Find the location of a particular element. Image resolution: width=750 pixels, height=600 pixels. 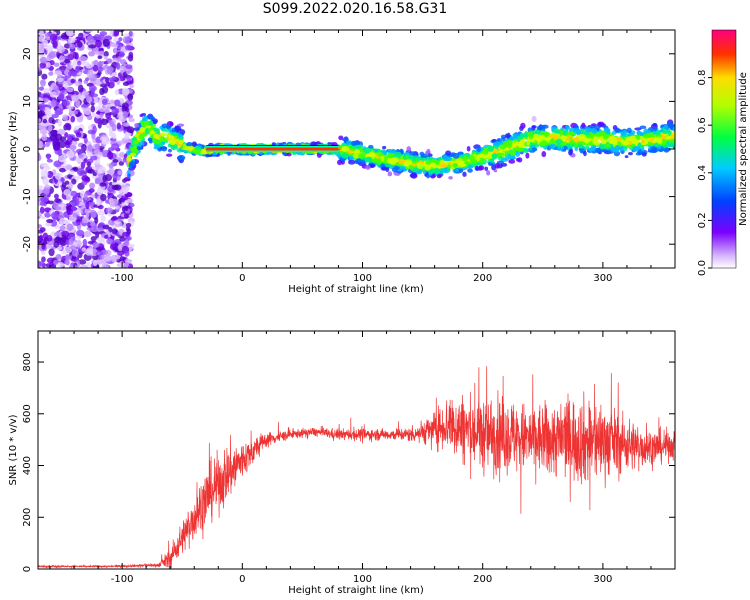

snr-y-tick-label: 400 is located at coordinates (27, 465).